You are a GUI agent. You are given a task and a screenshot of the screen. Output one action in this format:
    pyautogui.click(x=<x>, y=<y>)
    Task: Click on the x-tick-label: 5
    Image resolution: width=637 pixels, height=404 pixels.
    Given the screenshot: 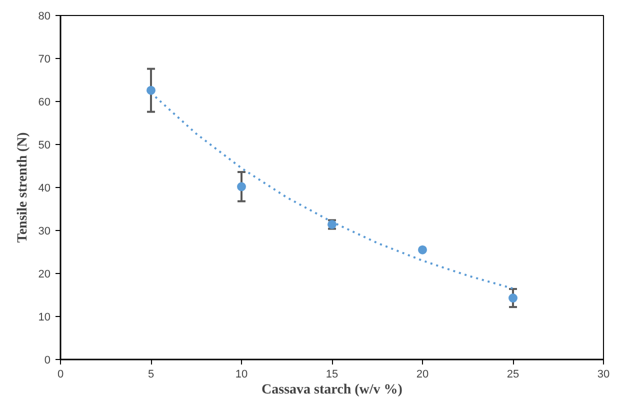 What is the action you would take?
    pyautogui.click(x=151, y=374)
    